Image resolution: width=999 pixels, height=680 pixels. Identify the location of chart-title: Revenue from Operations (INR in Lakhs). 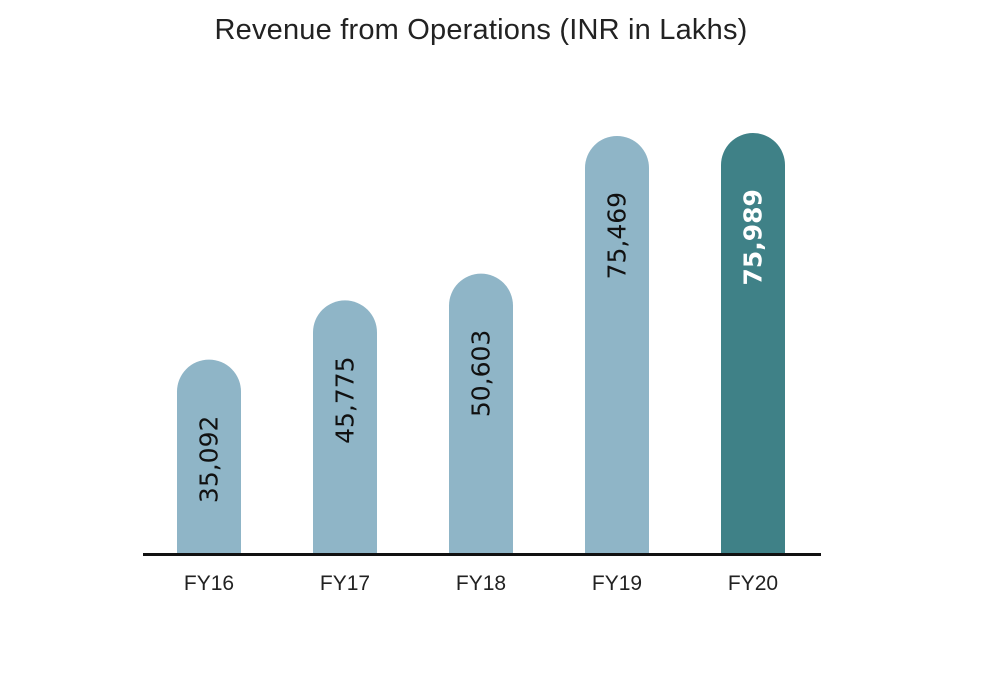
(481, 30).